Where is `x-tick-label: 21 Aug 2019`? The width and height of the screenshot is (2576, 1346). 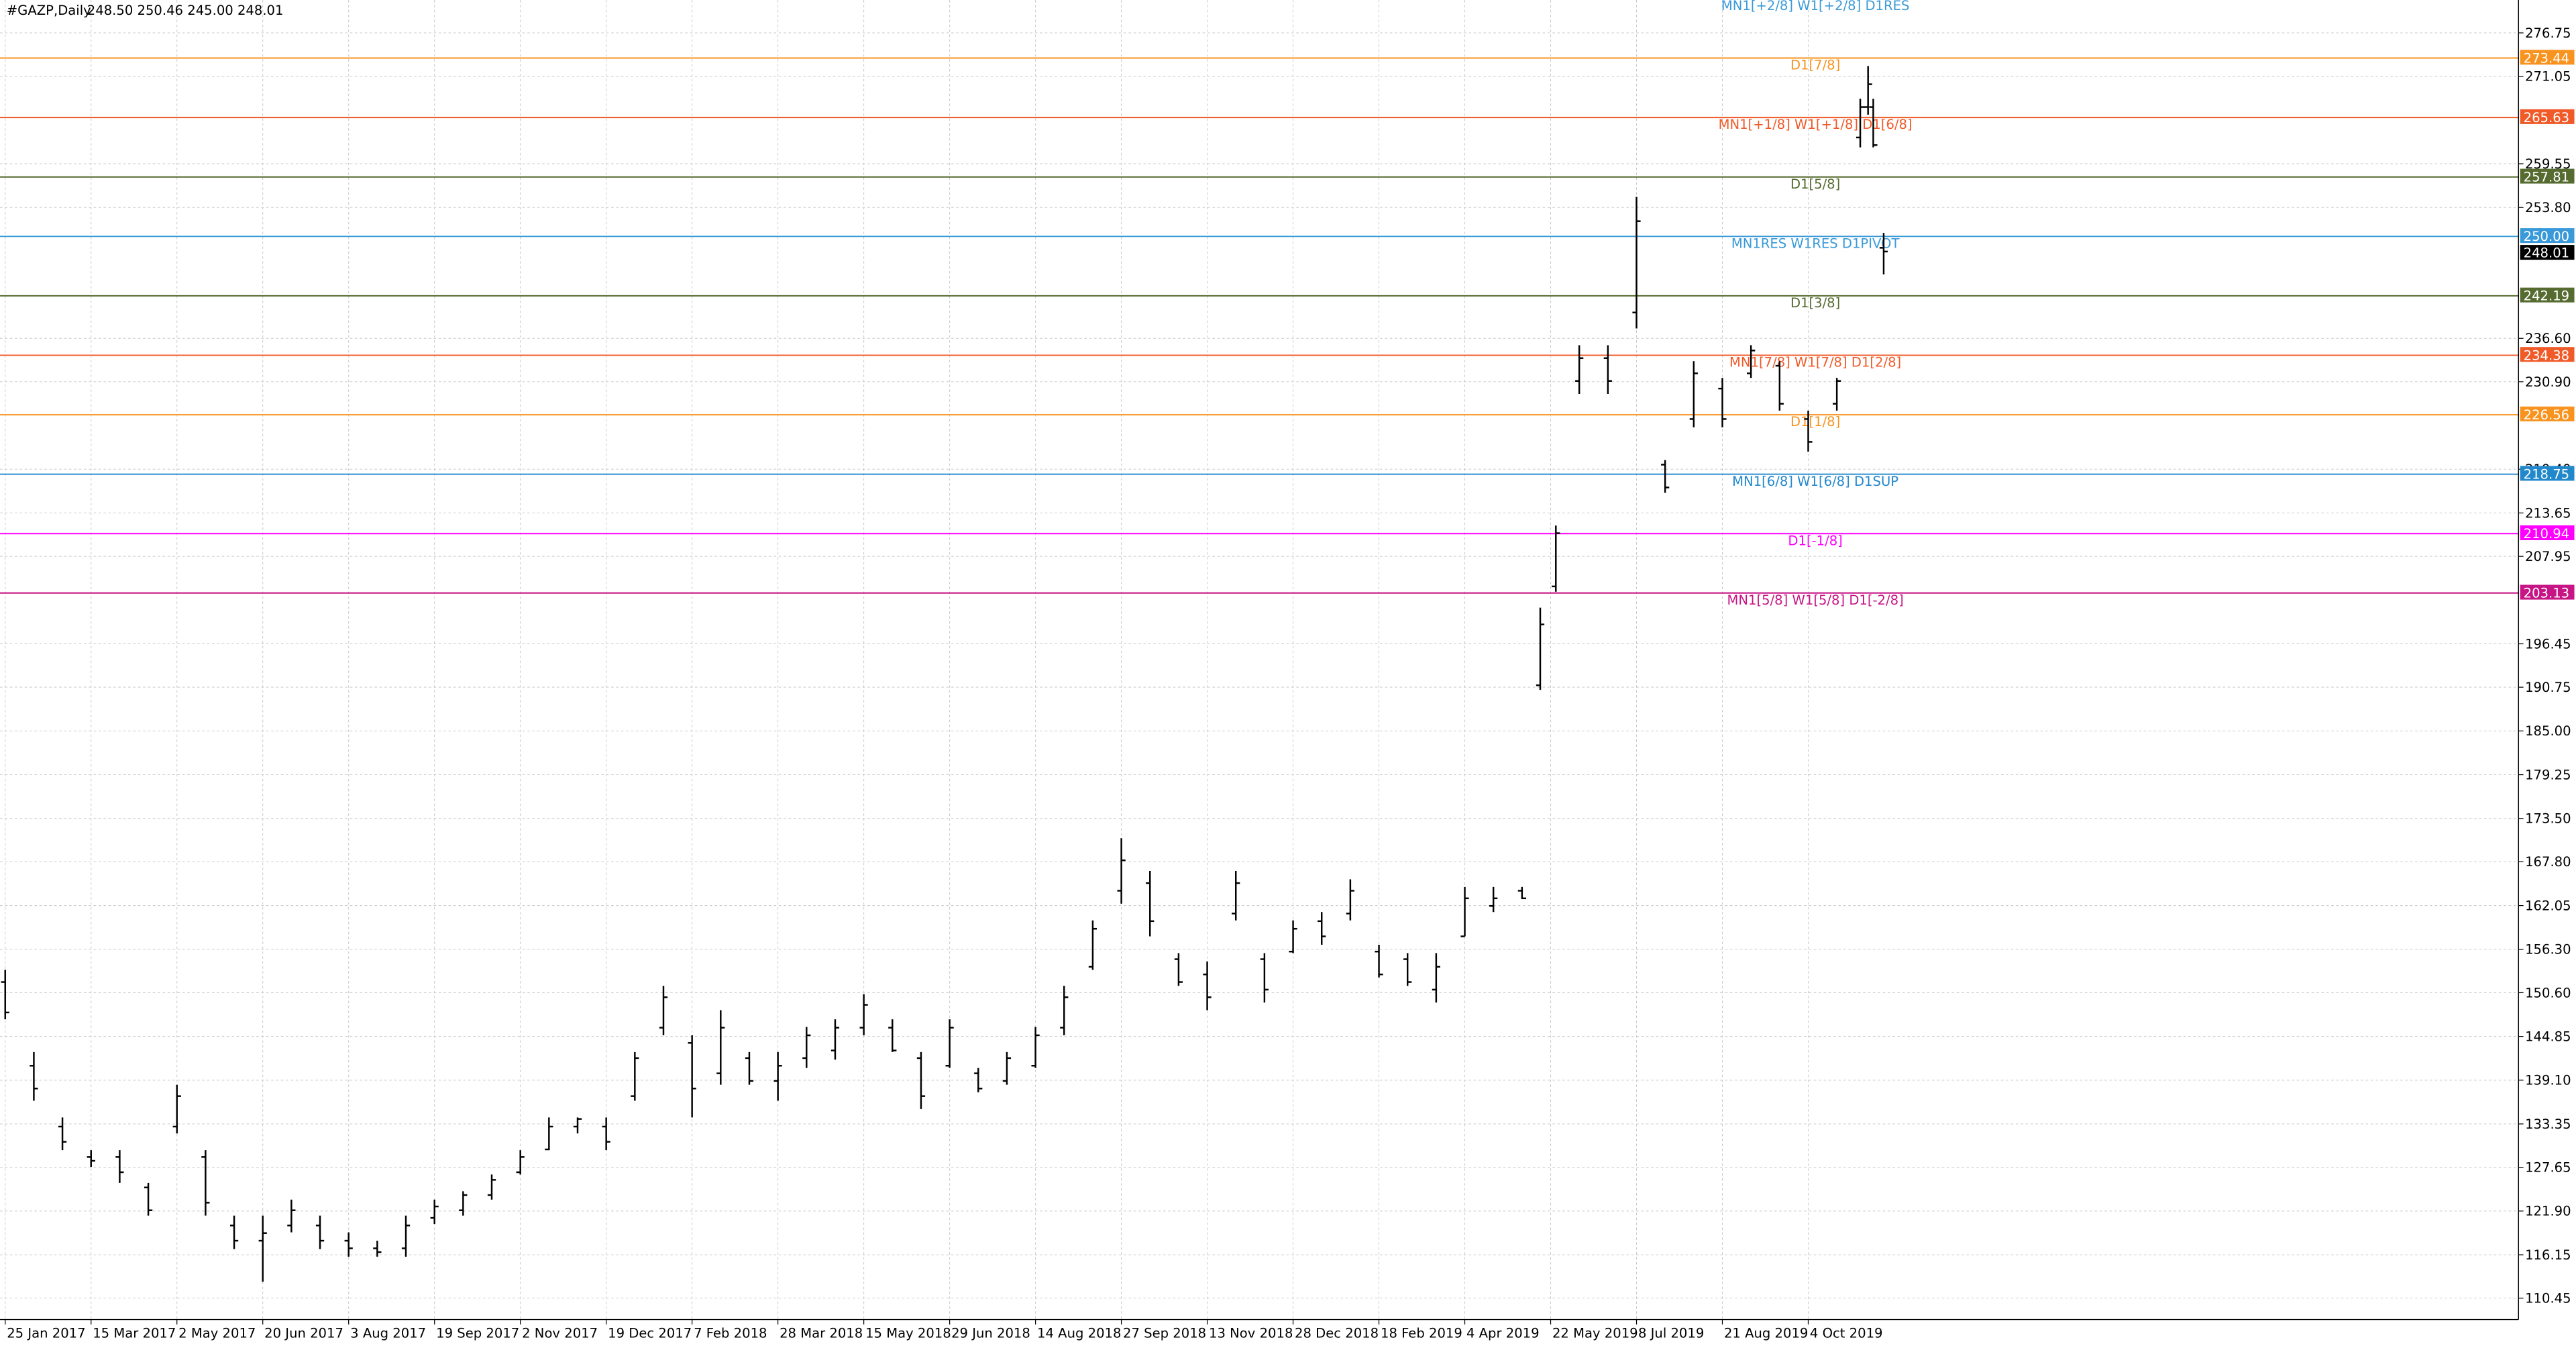
x-tick-label: 21 Aug 2019 is located at coordinates (1766, 1333).